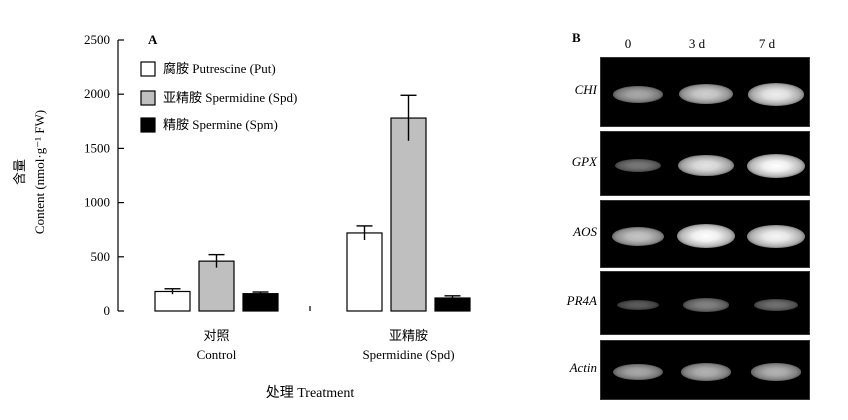 The image size is (848, 420). Describe the element at coordinates (628, 43) in the screenshot. I see `lane-label: 0` at that location.